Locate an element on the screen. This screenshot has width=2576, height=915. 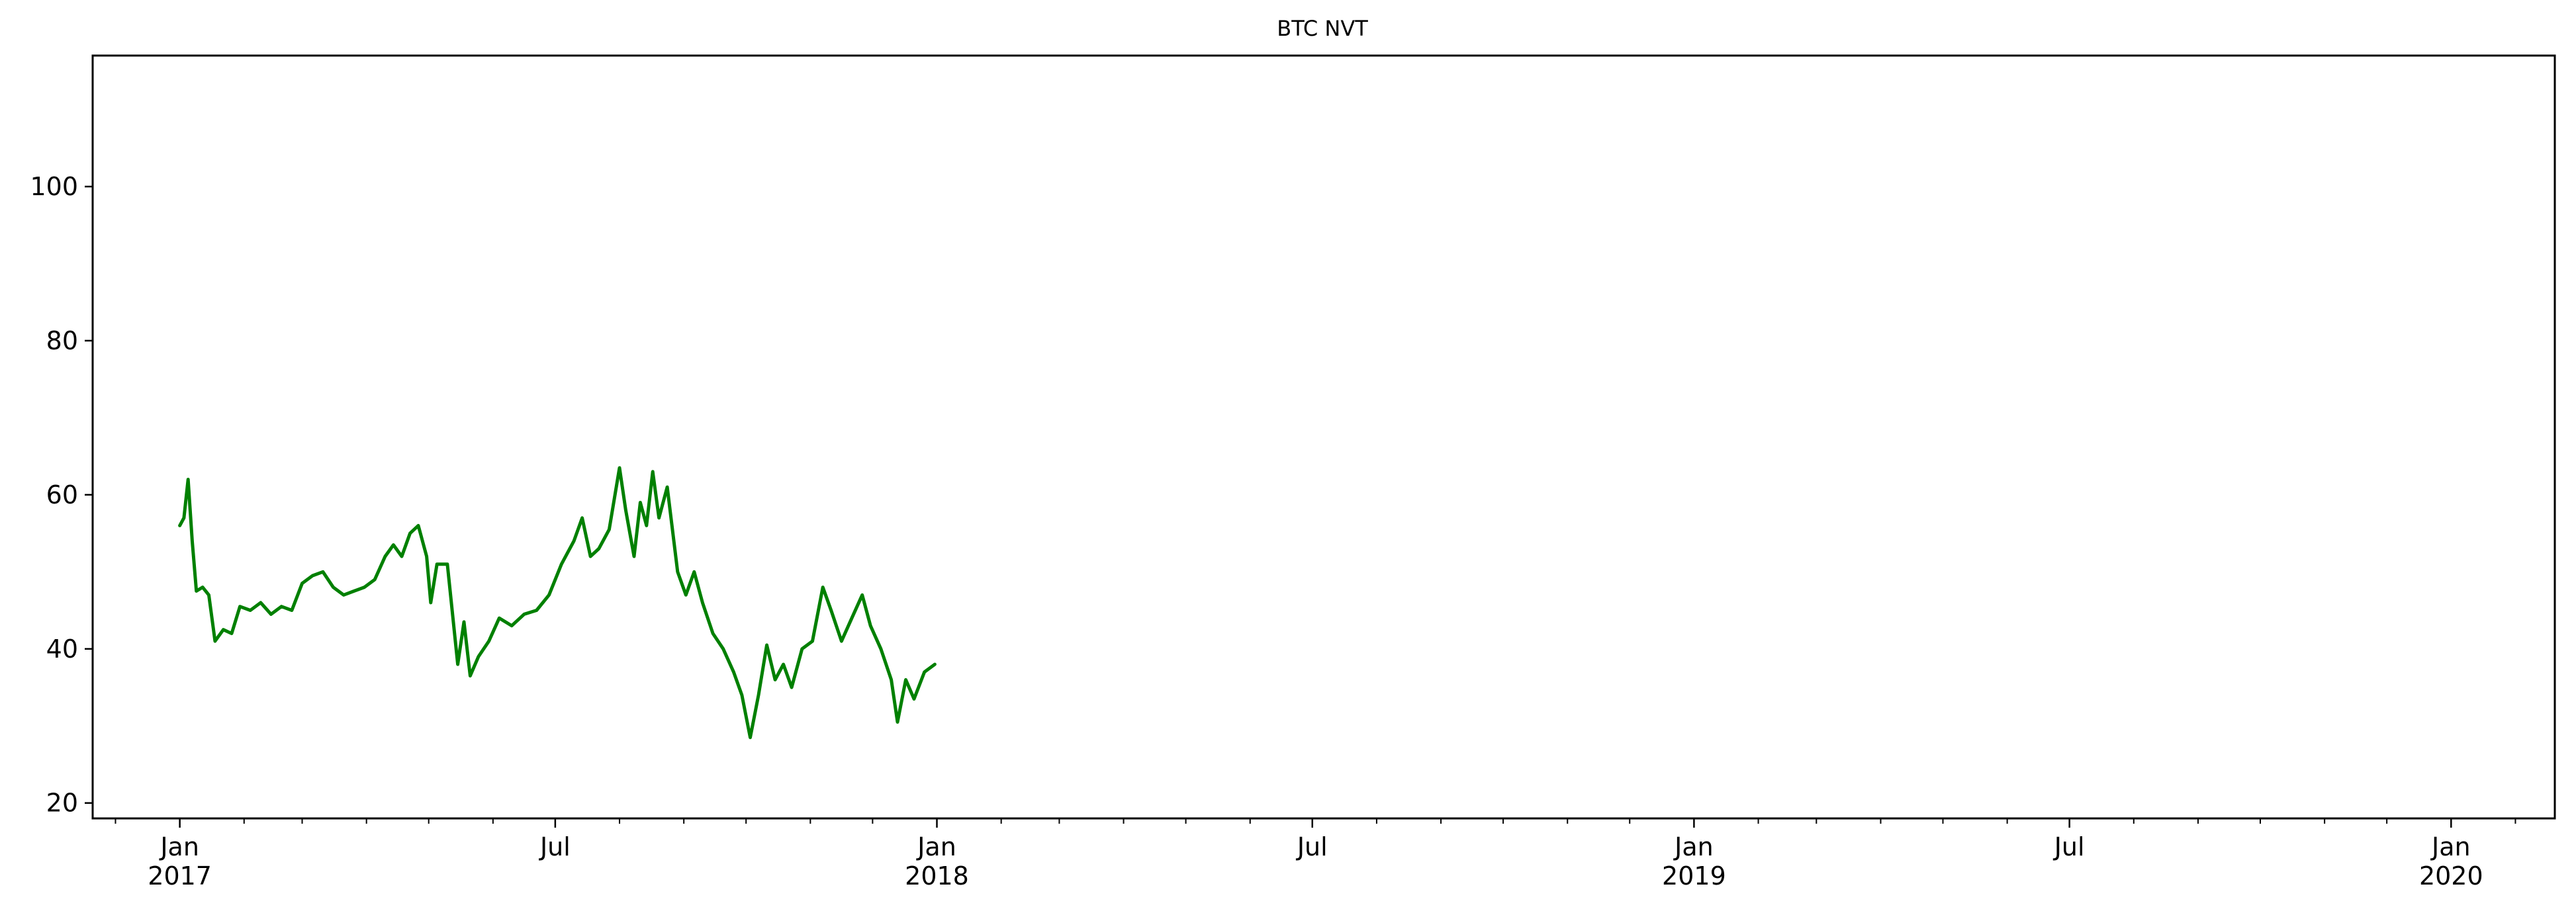
x-tick-year-label: 2018 is located at coordinates (937, 876).